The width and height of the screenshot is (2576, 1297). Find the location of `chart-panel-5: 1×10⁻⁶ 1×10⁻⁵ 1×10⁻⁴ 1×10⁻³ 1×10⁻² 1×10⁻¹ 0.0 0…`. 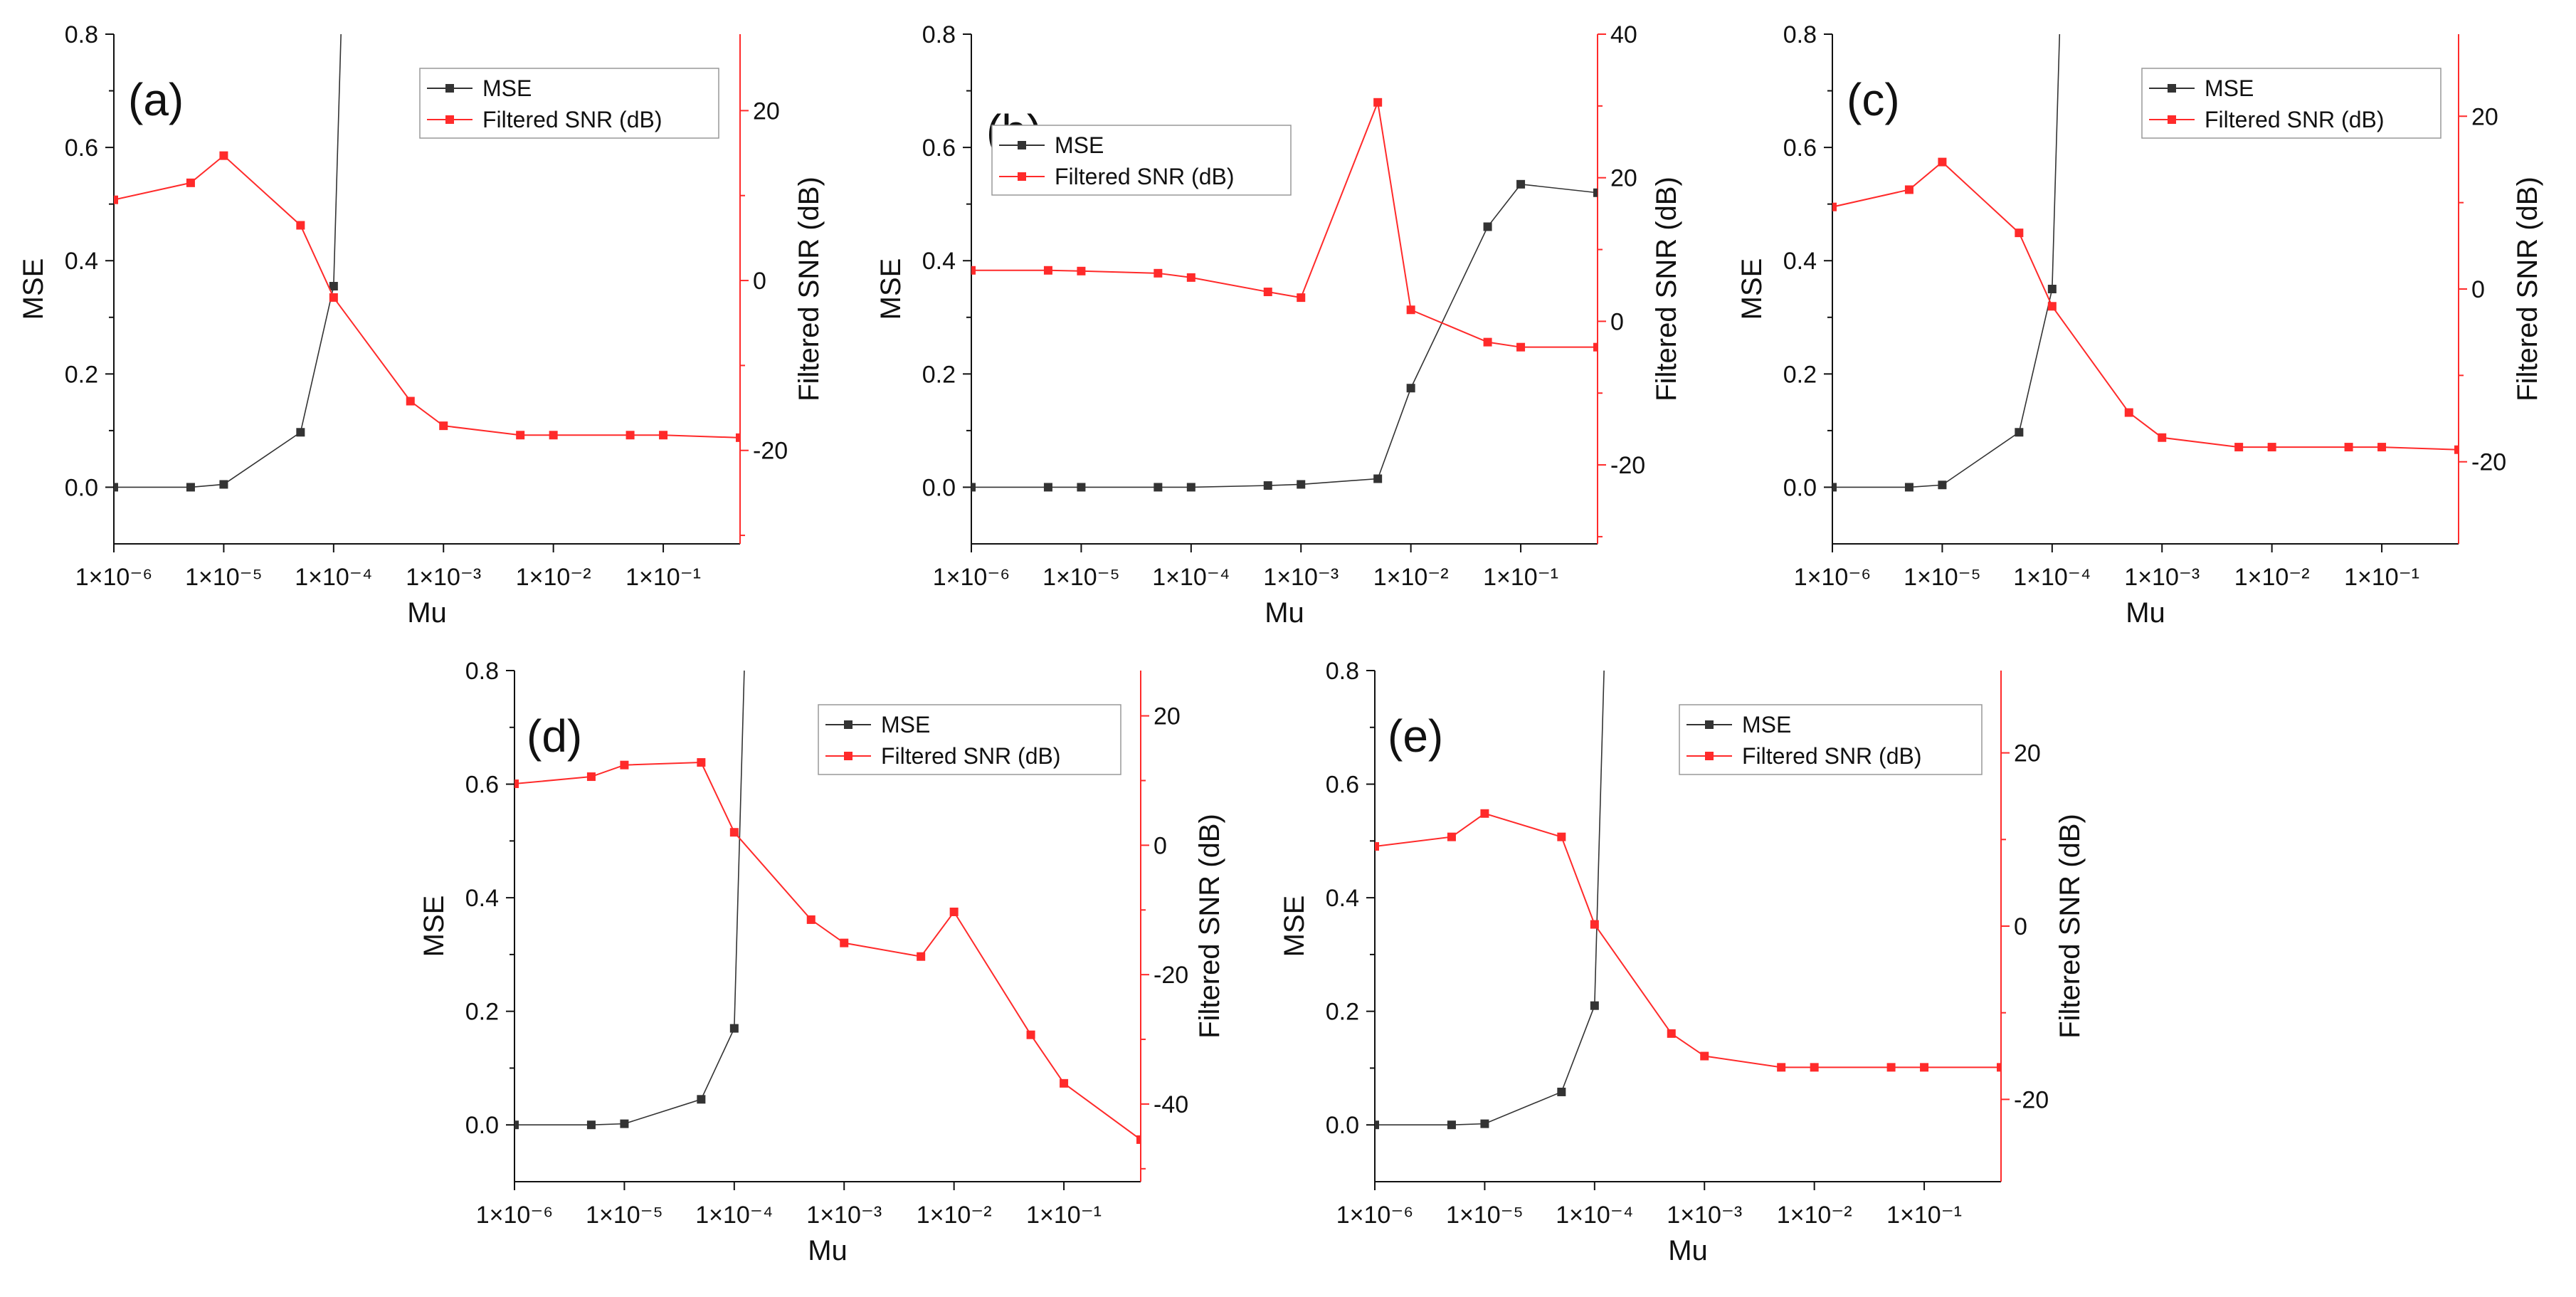

chart-panel-5: 1×10⁻⁶ 1×10⁻⁵ 1×10⁻⁴ 1×10⁻³ 1×10⁻² 1×10⁻¹ 0.0 0… is located at coordinates (1683, 962).